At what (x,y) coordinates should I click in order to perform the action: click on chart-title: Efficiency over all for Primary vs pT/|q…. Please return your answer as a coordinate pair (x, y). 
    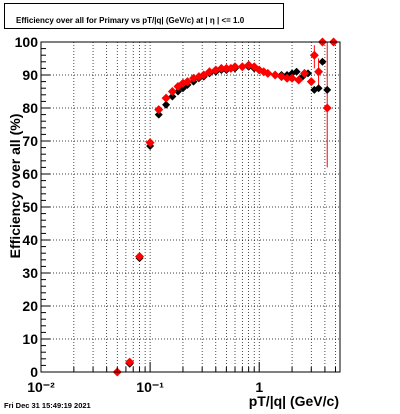
    Looking at the image, I should click on (130, 20).